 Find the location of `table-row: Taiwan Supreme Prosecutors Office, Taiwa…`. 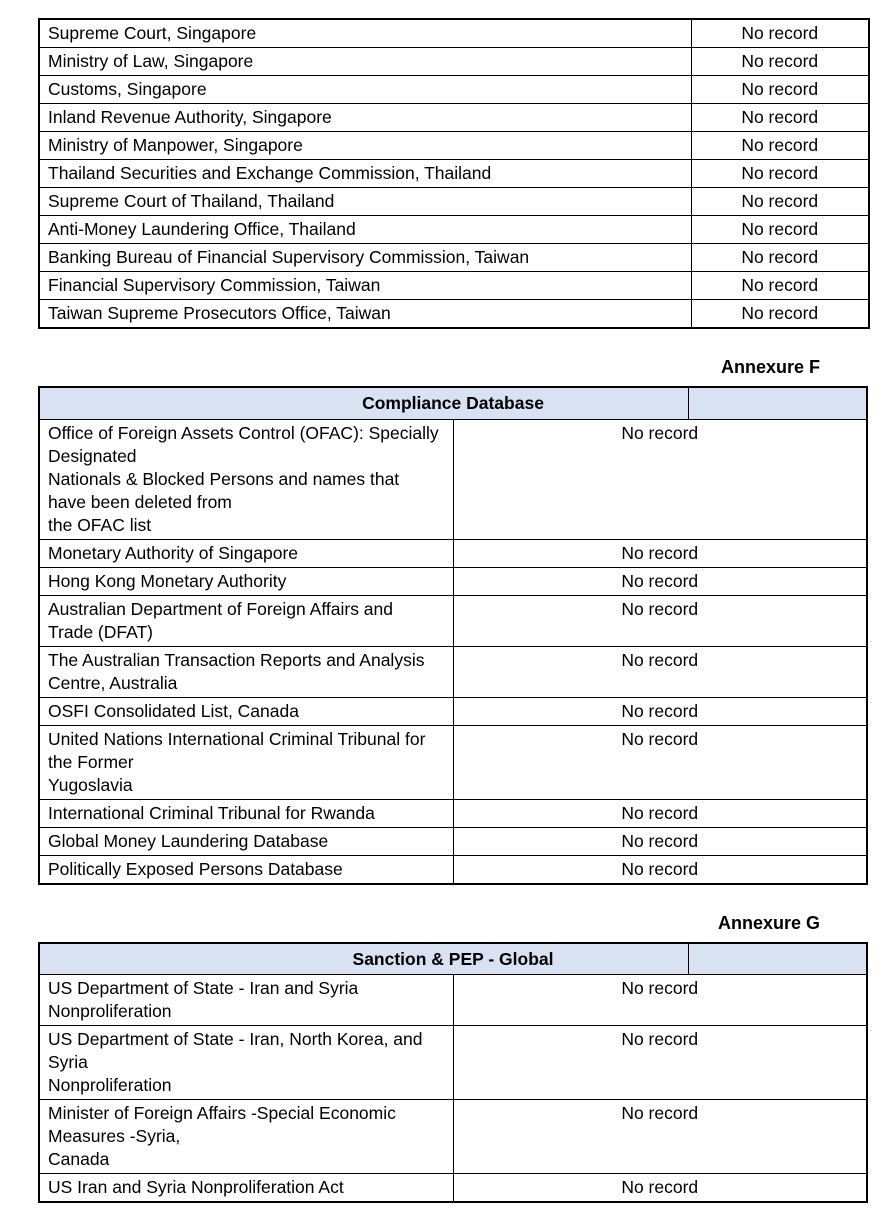

table-row: Taiwan Supreme Prosecutors Office, Taiwa… is located at coordinates (454, 314).